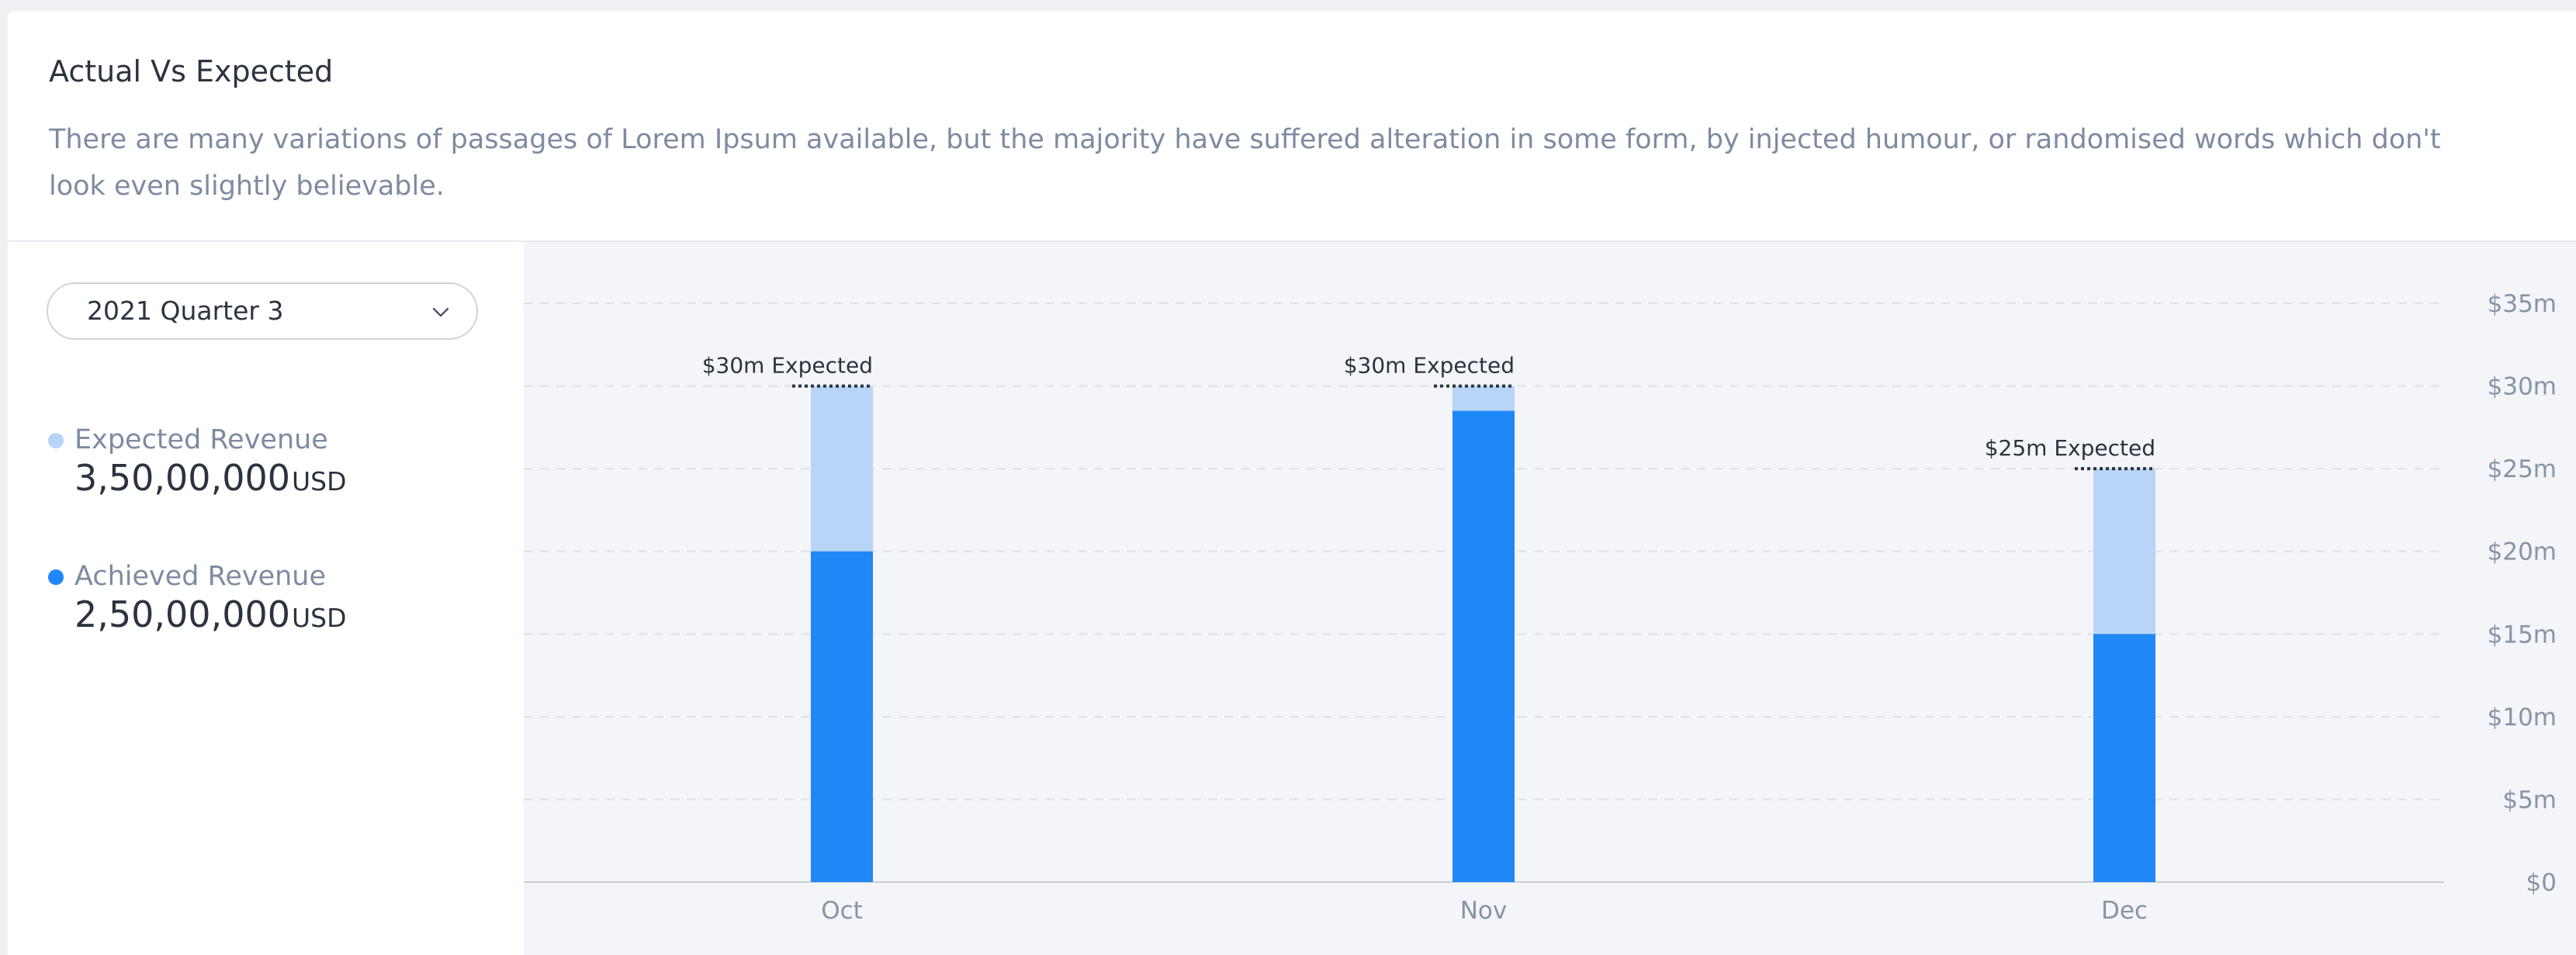 The image size is (2576, 955). Describe the element at coordinates (191, 71) in the screenshot. I see `card-title: Actual Vs Expected` at that location.